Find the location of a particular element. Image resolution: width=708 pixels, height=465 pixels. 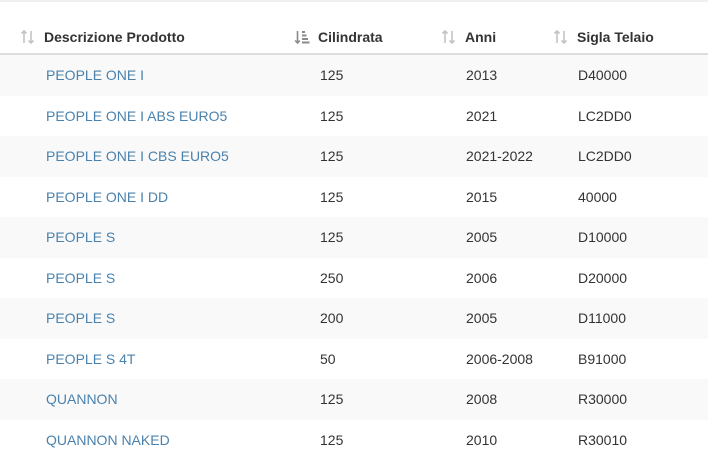

cell-frame-code: D10000 is located at coordinates (632, 237).